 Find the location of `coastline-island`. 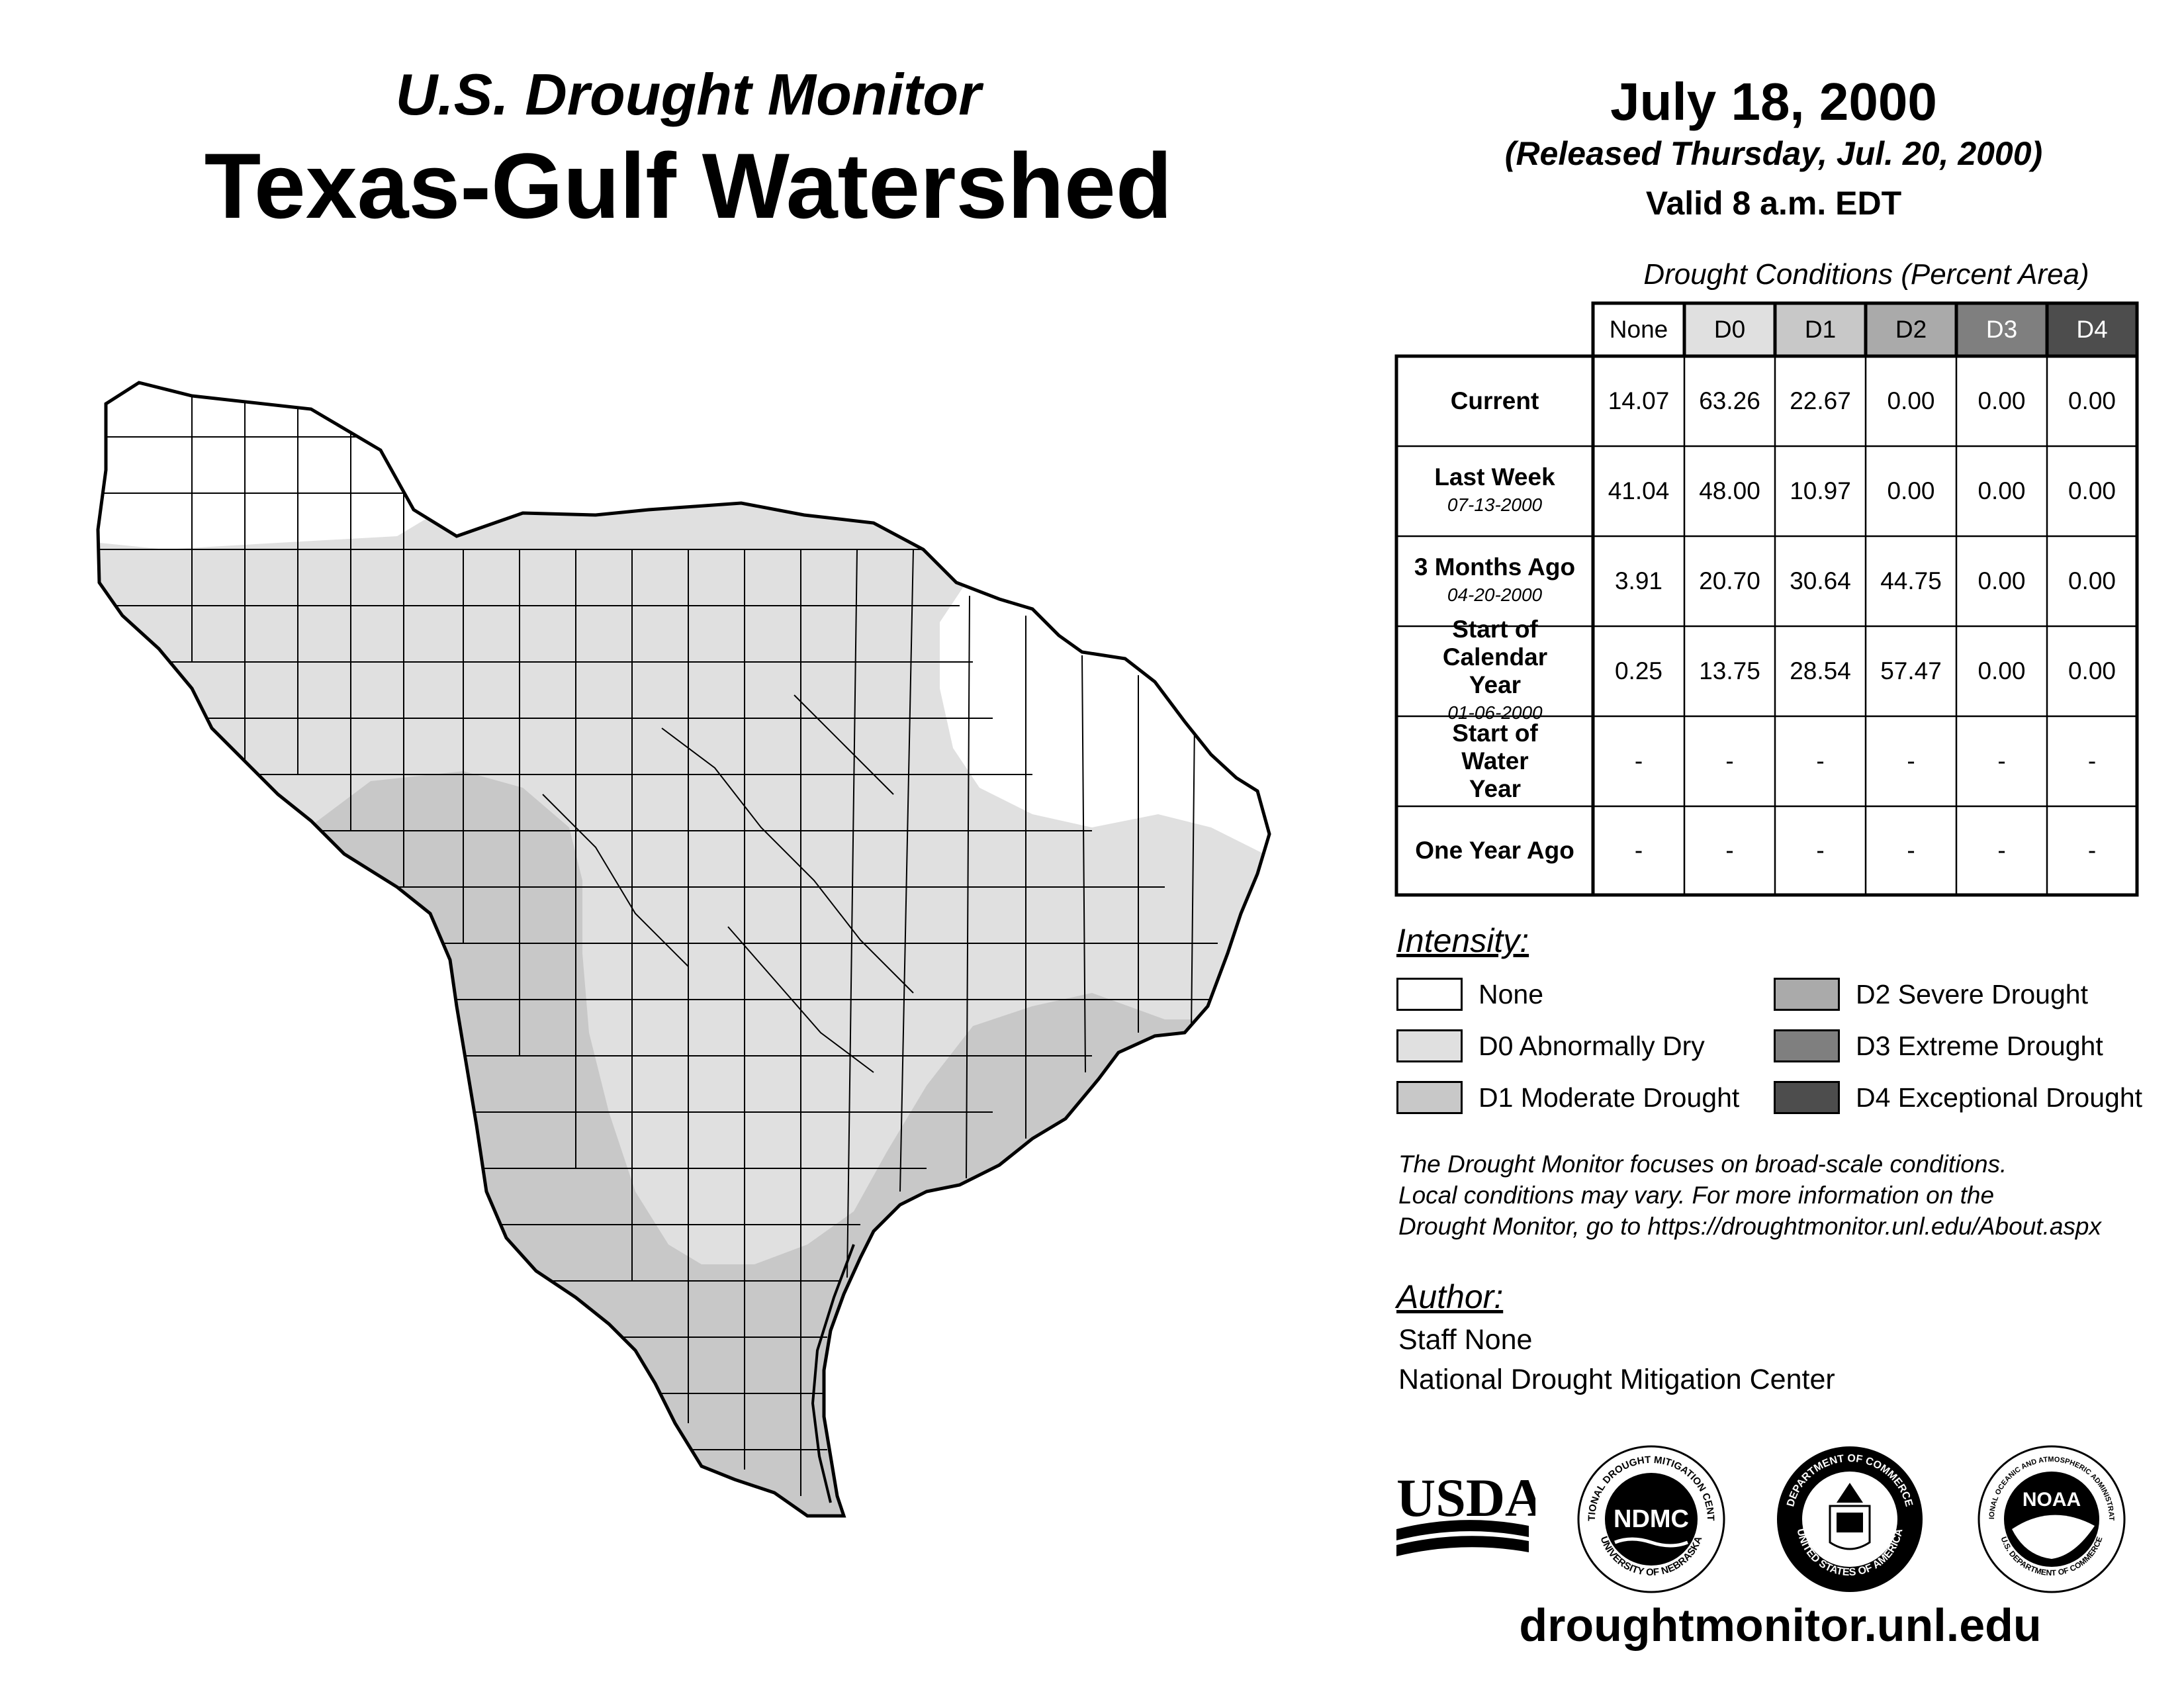

coastline-island is located at coordinates (833, 1373).